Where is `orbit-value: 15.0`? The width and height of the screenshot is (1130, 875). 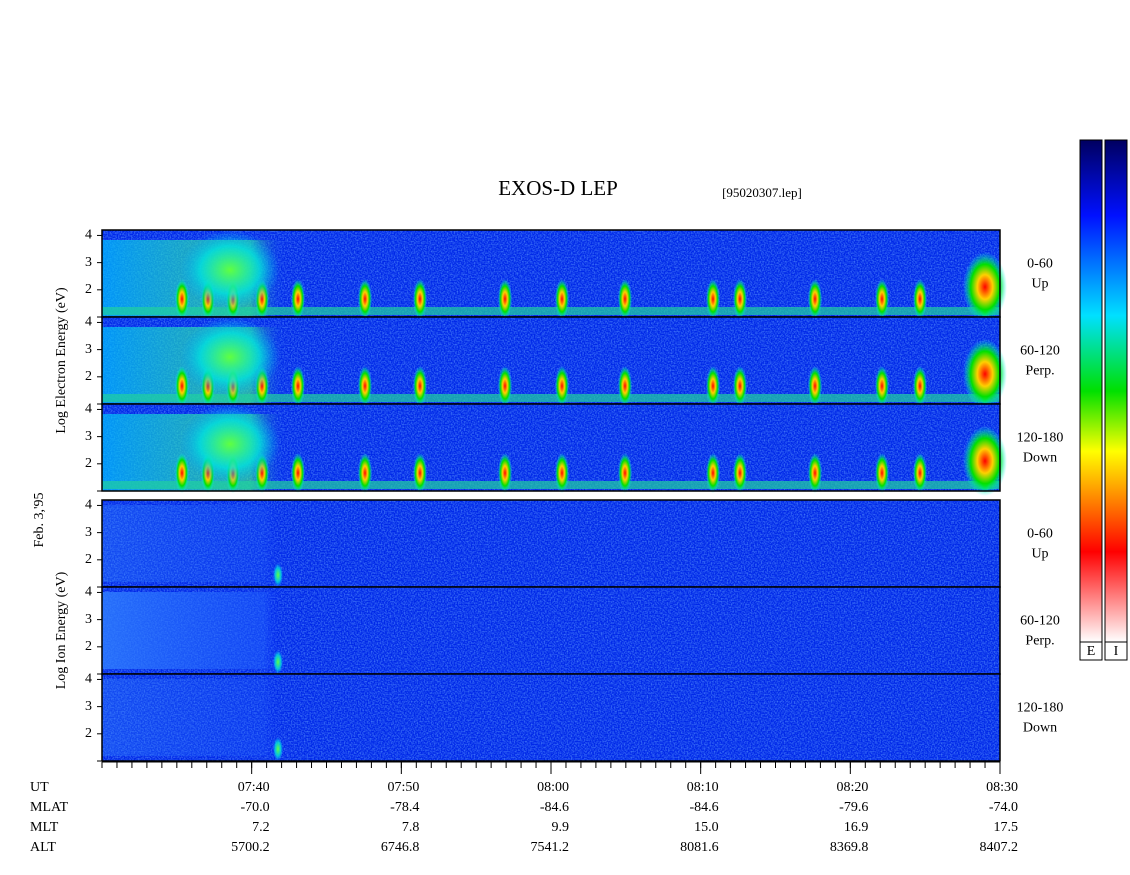
orbit-value: 15.0 is located at coordinates (706, 827).